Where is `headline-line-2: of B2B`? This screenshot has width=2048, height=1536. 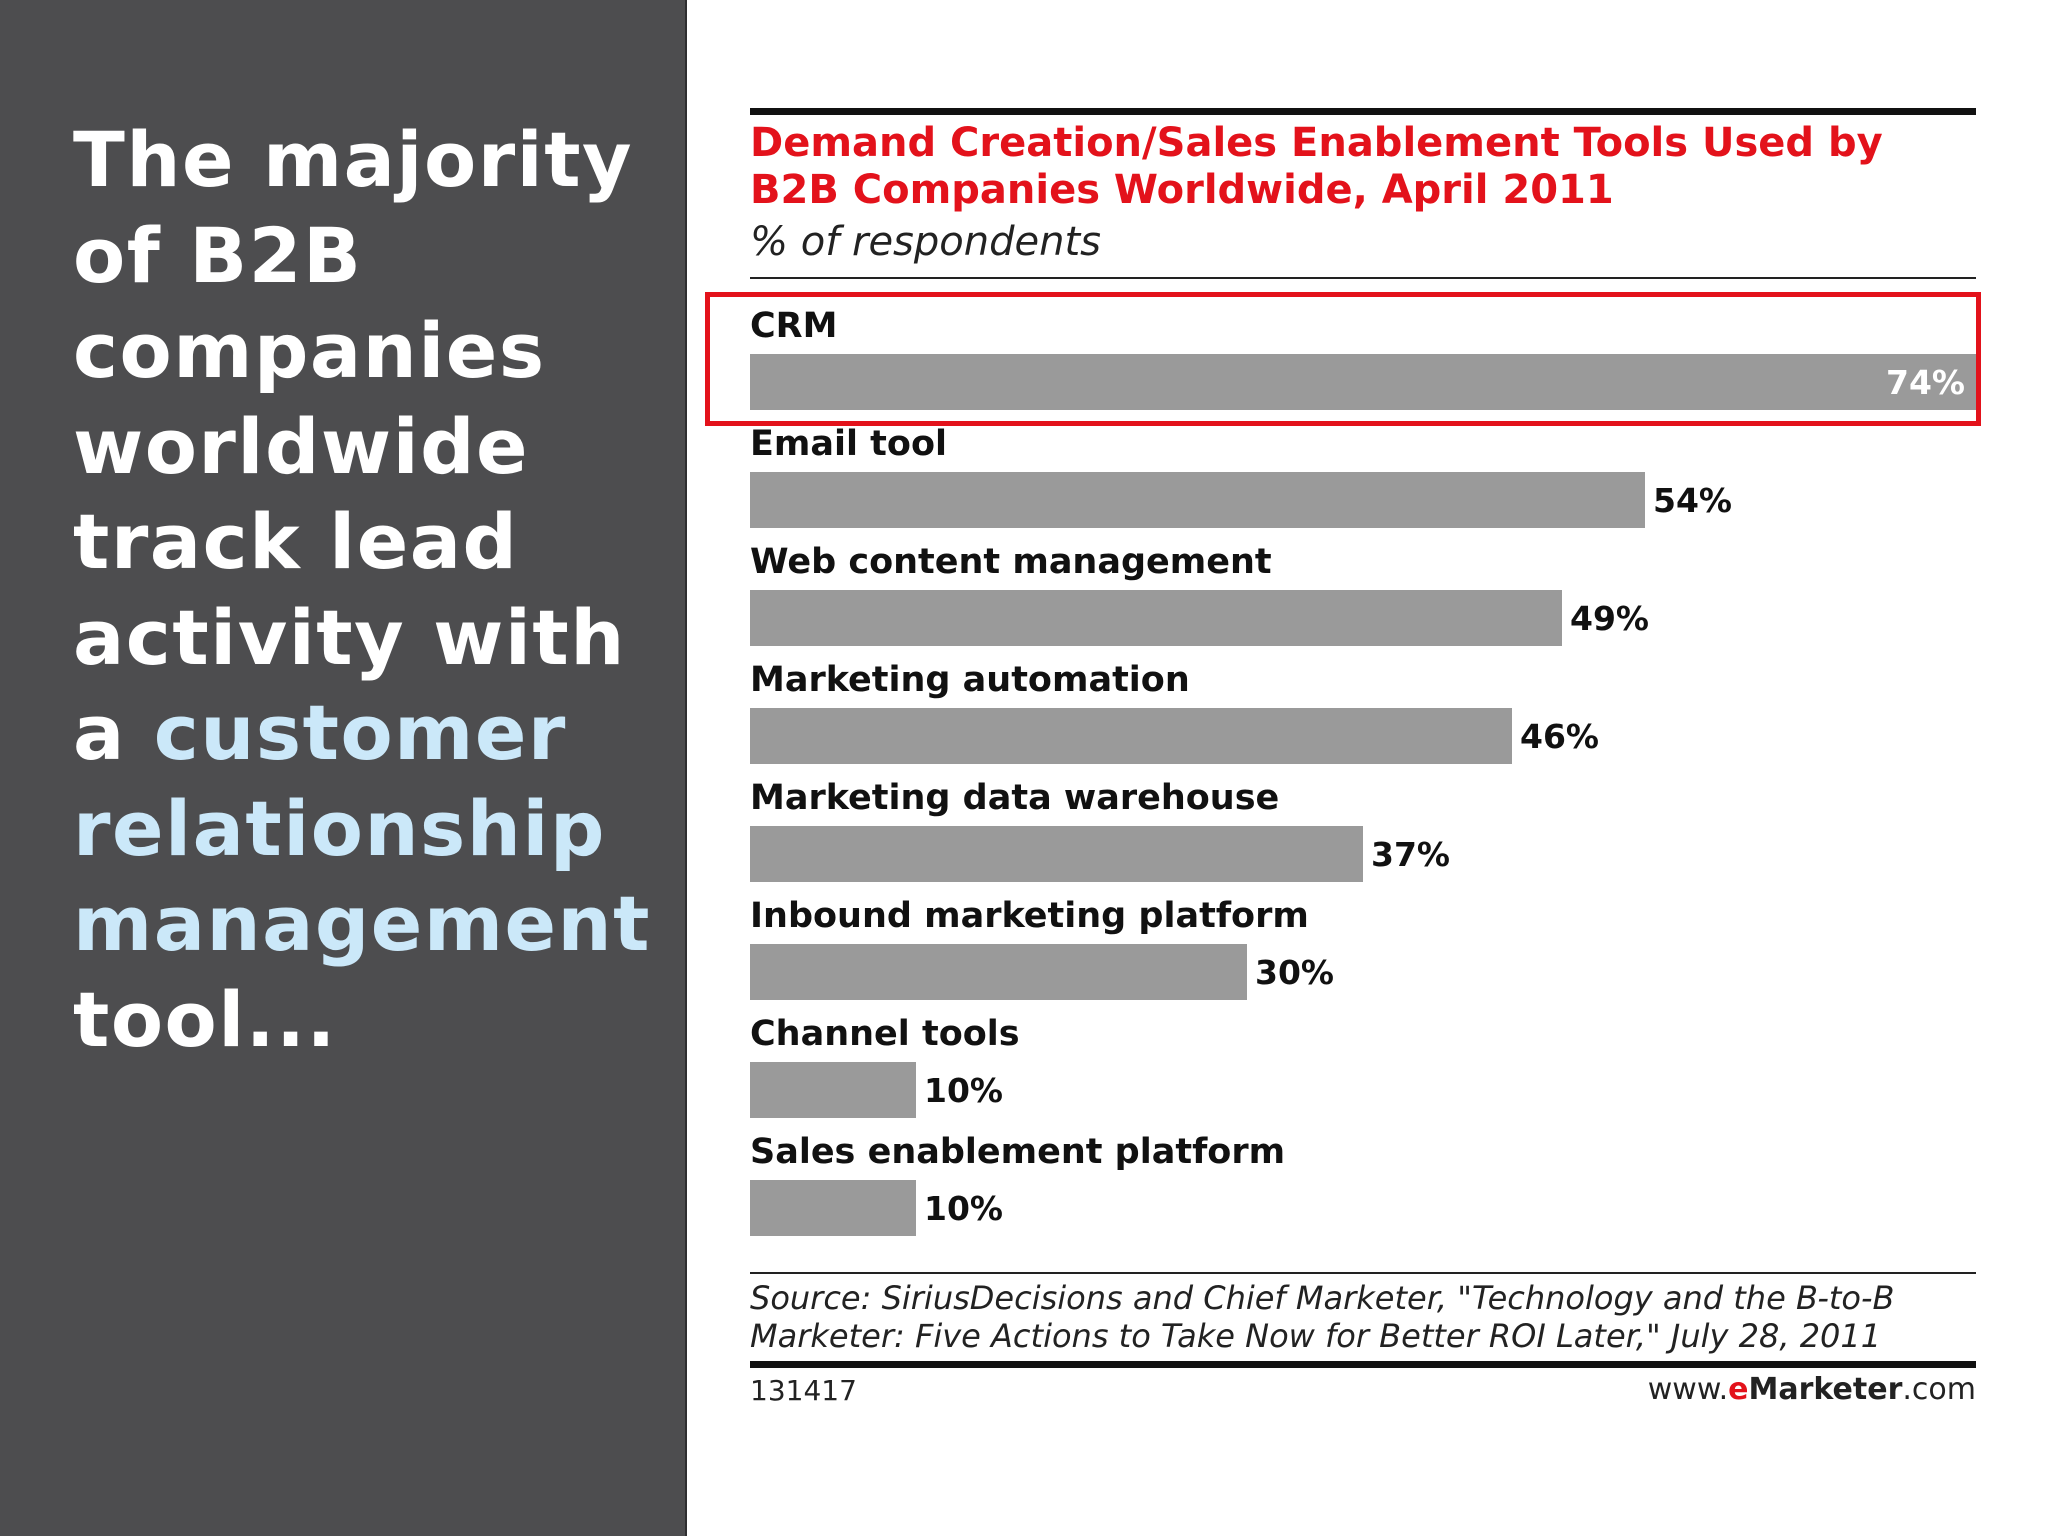 headline-line-2: of B2B is located at coordinates (218, 255).